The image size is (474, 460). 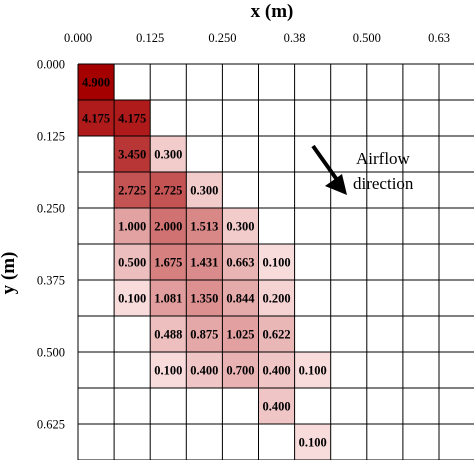 What do you see at coordinates (222, 38) in the screenshot?
I see `x-tick-label: 0.250` at bounding box center [222, 38].